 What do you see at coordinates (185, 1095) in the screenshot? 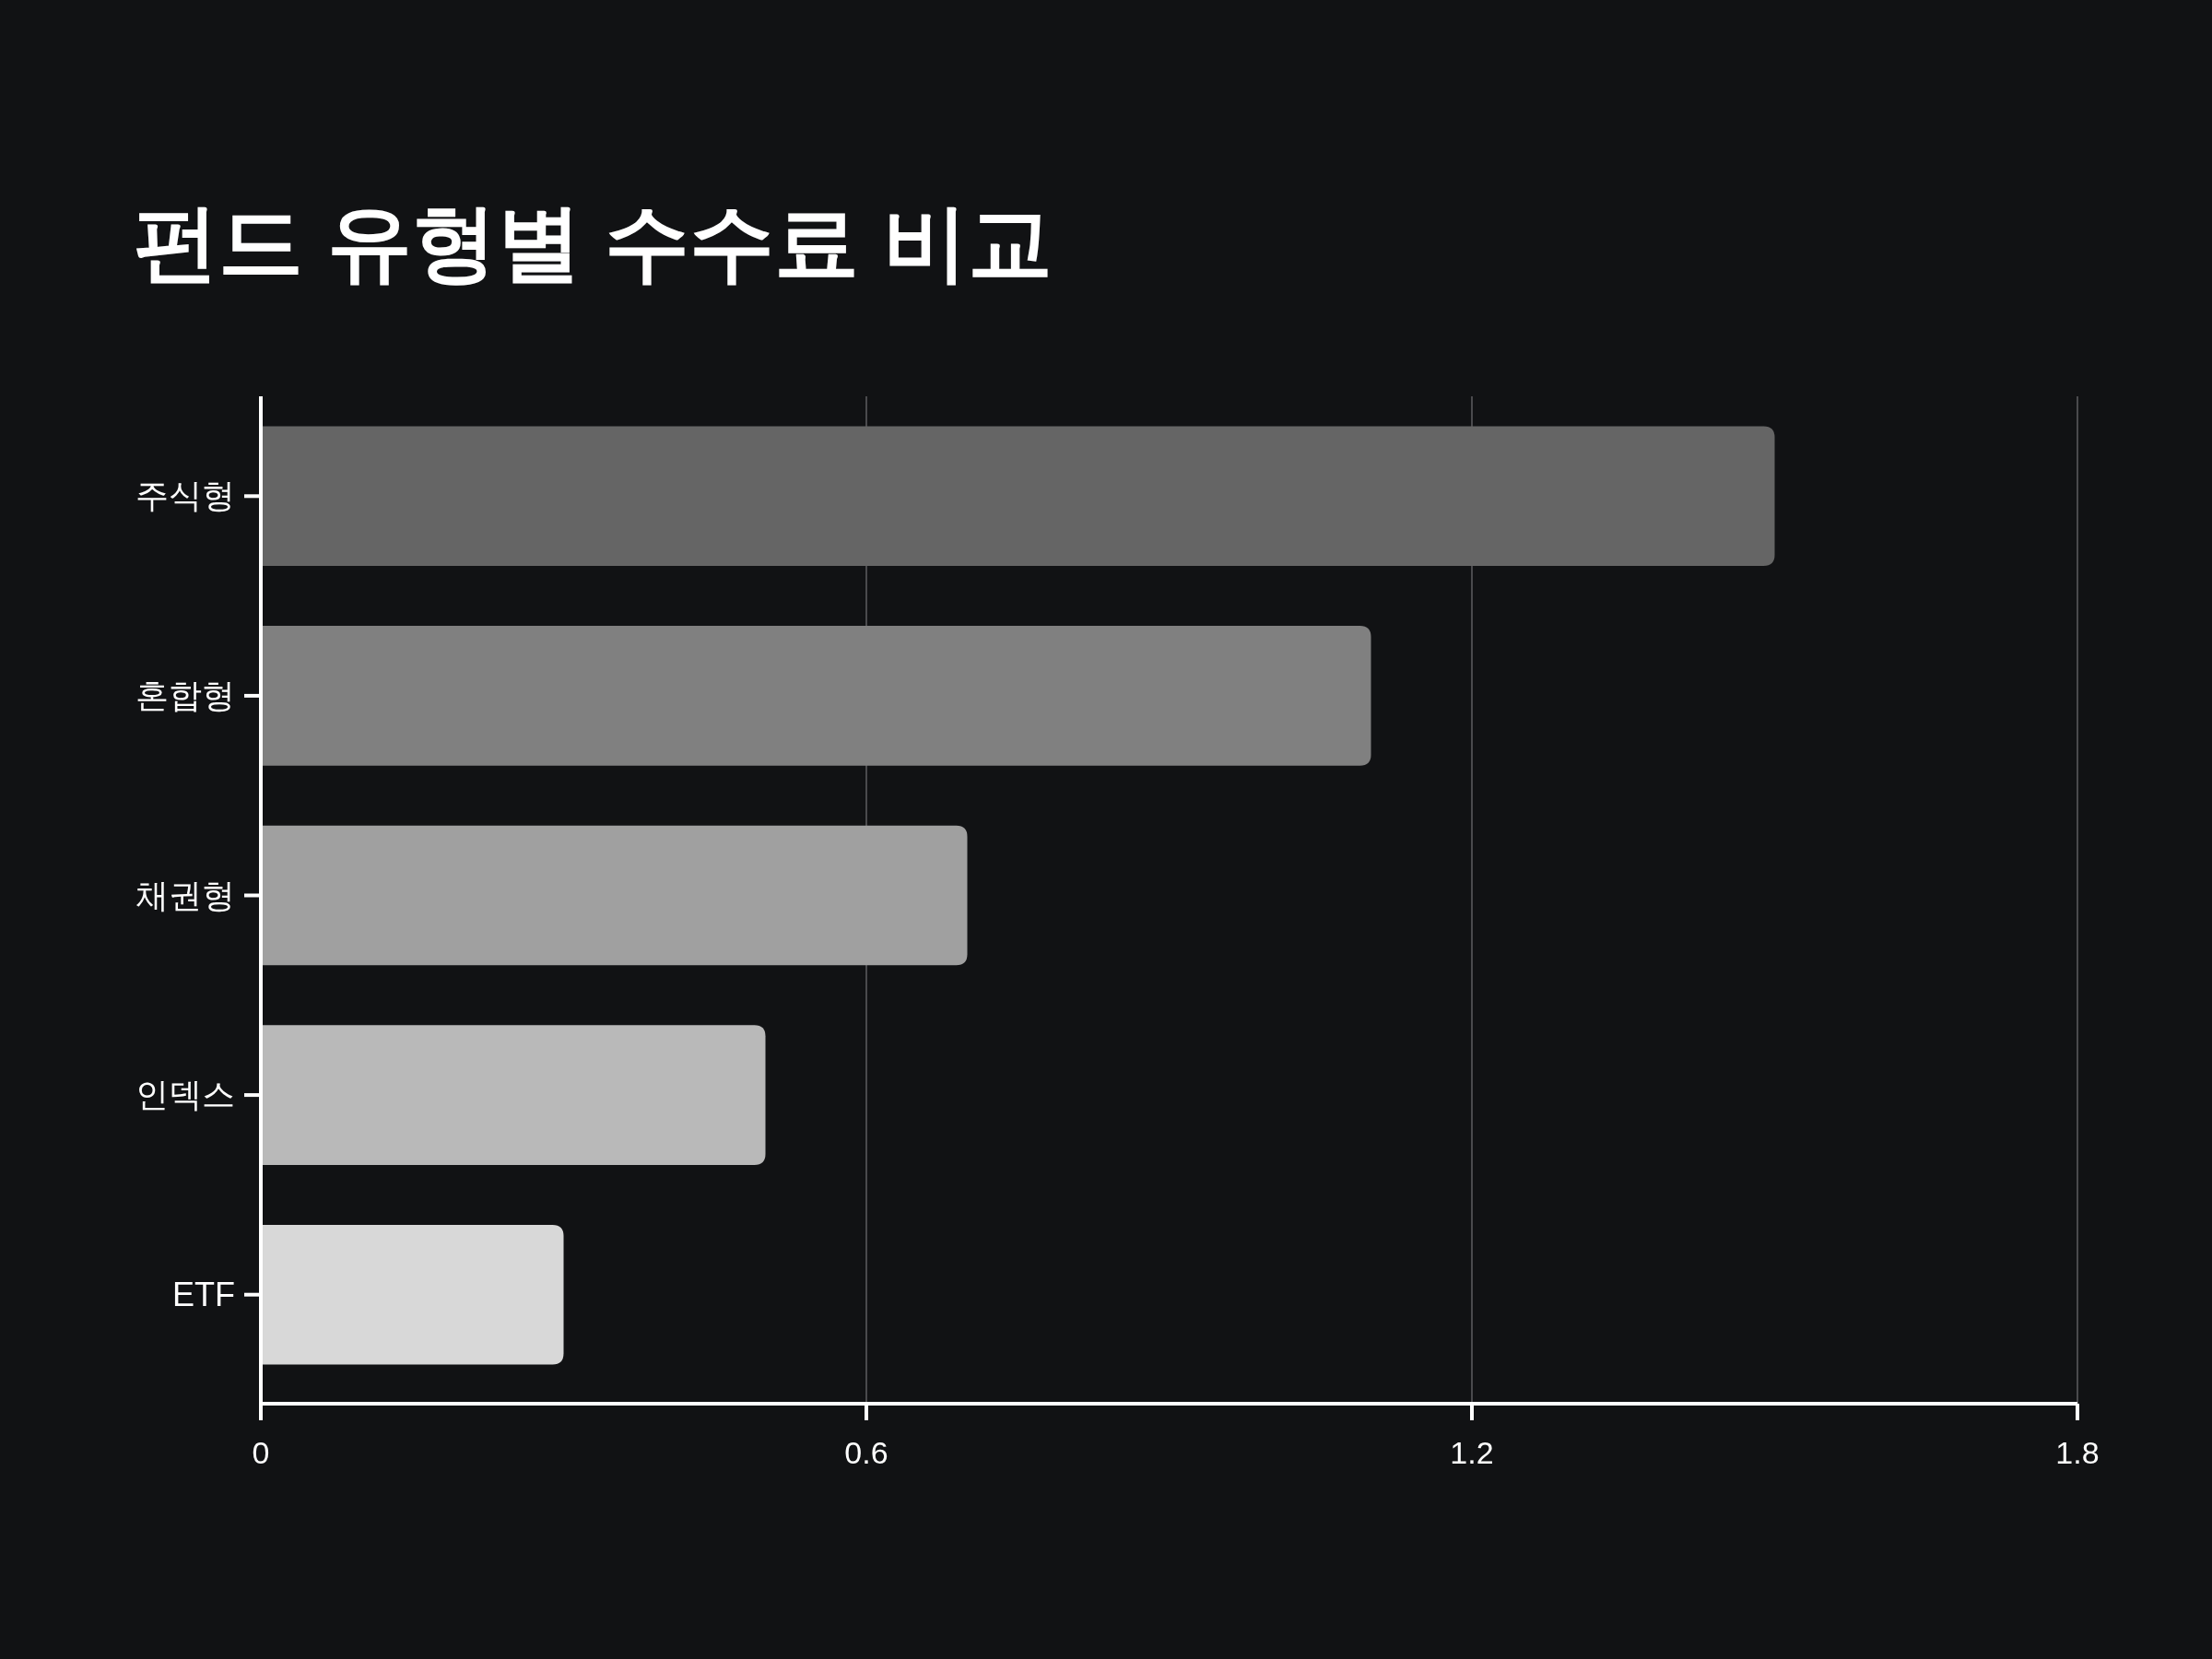
I see `y-tick-label: 인덱스` at bounding box center [185, 1095].